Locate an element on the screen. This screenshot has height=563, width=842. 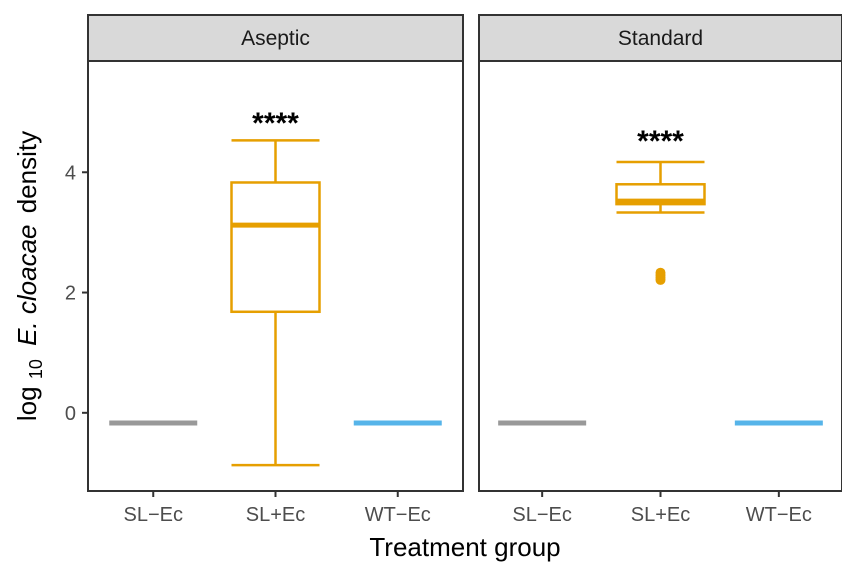
y-axis: 0 2 4 is located at coordinates (76, 293).